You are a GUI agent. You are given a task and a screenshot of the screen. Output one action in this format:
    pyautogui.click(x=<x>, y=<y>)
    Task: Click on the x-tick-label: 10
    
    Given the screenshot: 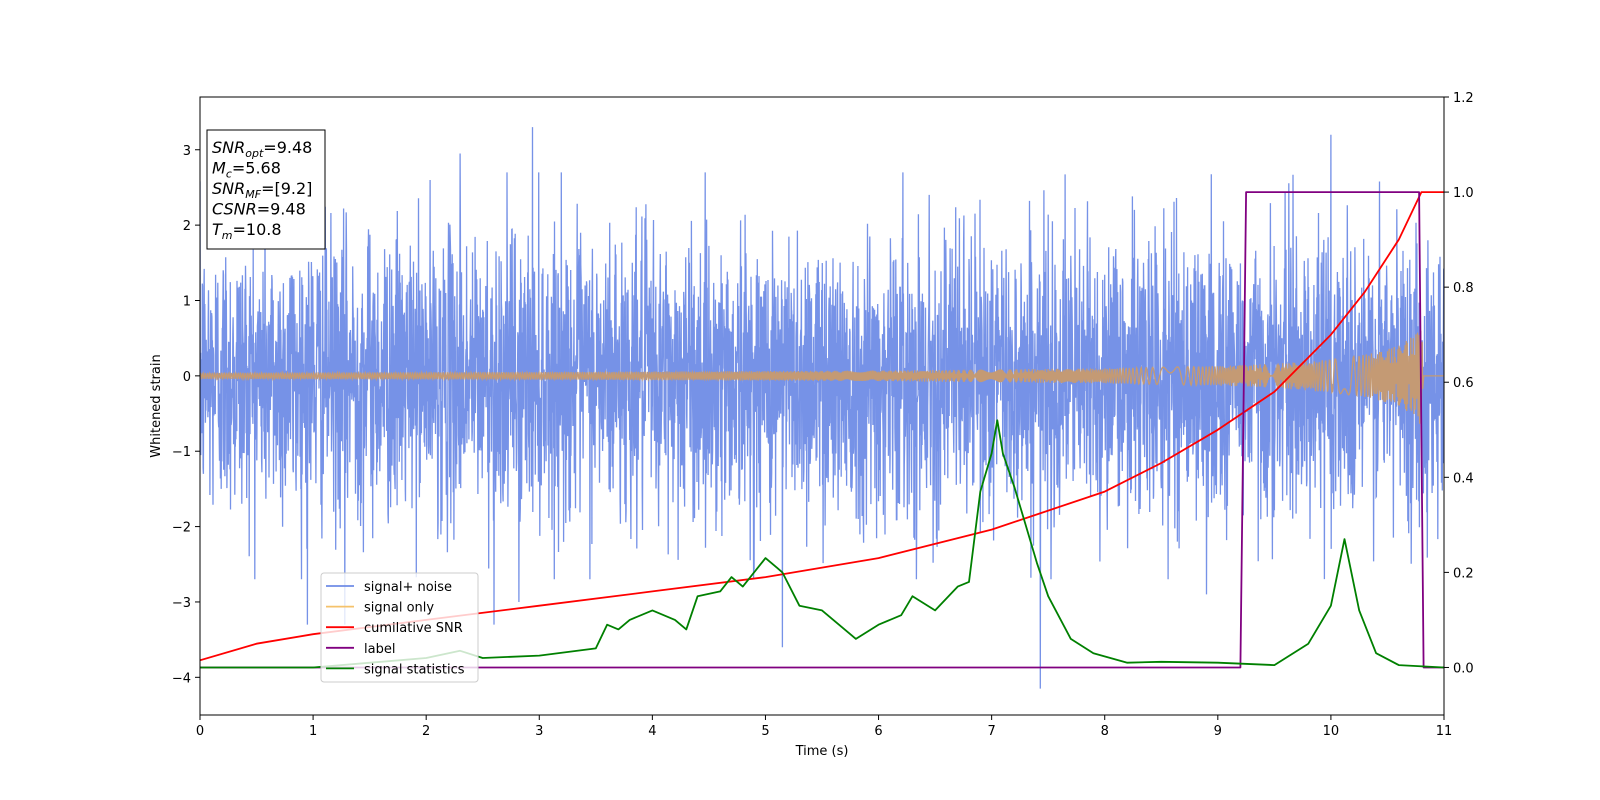 What is the action you would take?
    pyautogui.click(x=1331, y=731)
    